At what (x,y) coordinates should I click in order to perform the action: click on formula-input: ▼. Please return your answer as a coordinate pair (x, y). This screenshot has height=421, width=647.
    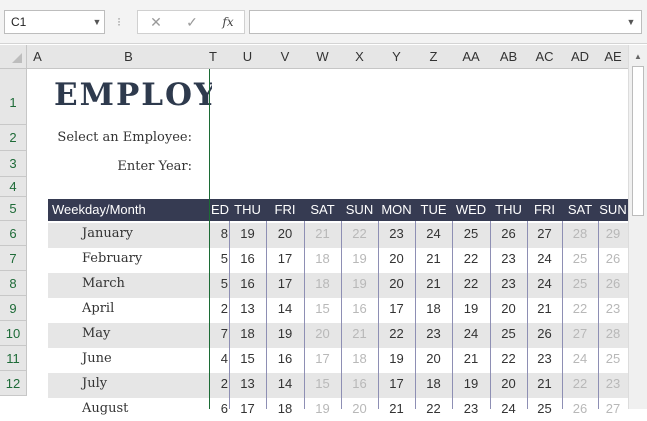
    Looking at the image, I should click on (445, 22).